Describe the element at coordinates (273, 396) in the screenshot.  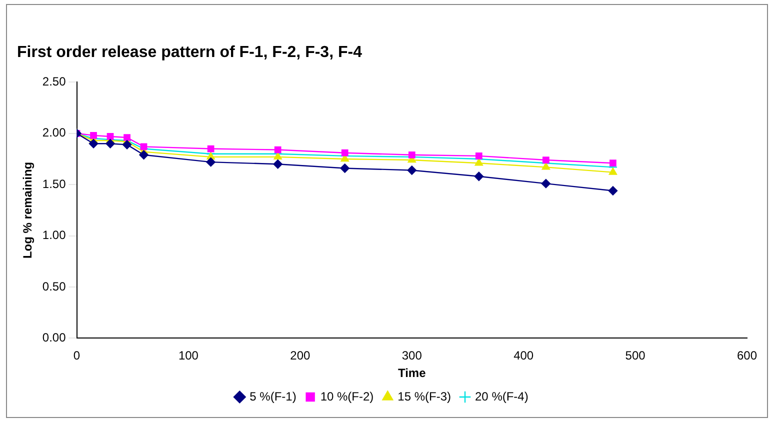
I see `legend-label: 5 %(F-1)` at that location.